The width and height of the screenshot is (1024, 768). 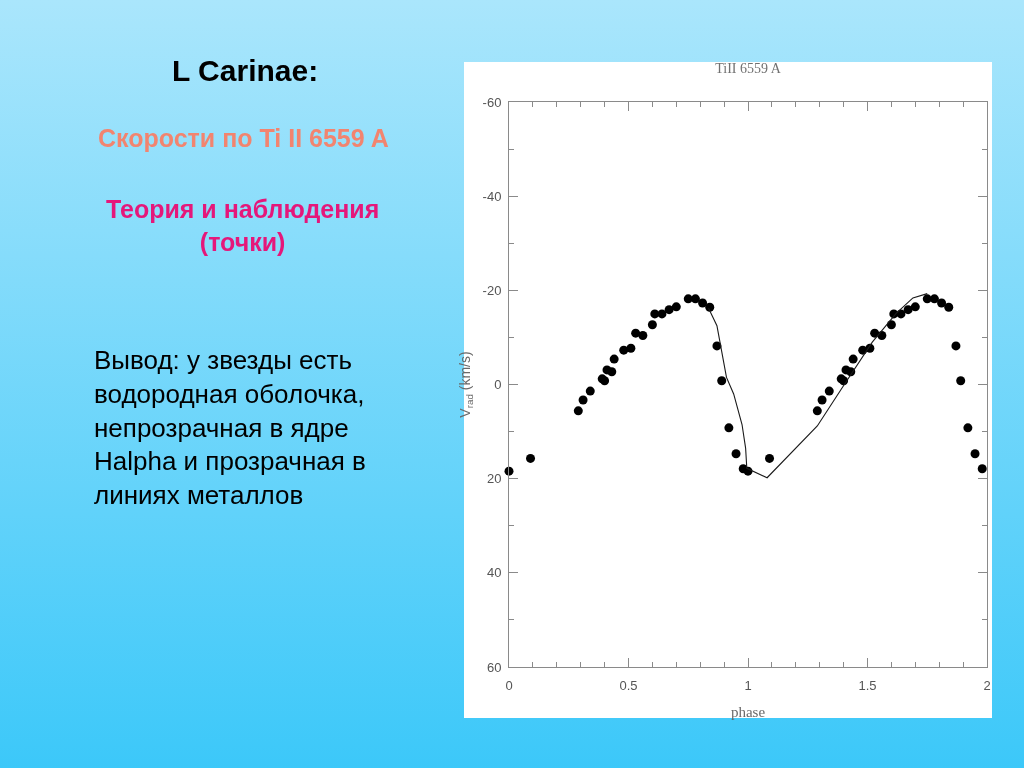 I want to click on x-tick-label: 0.5, so click(x=628, y=685).